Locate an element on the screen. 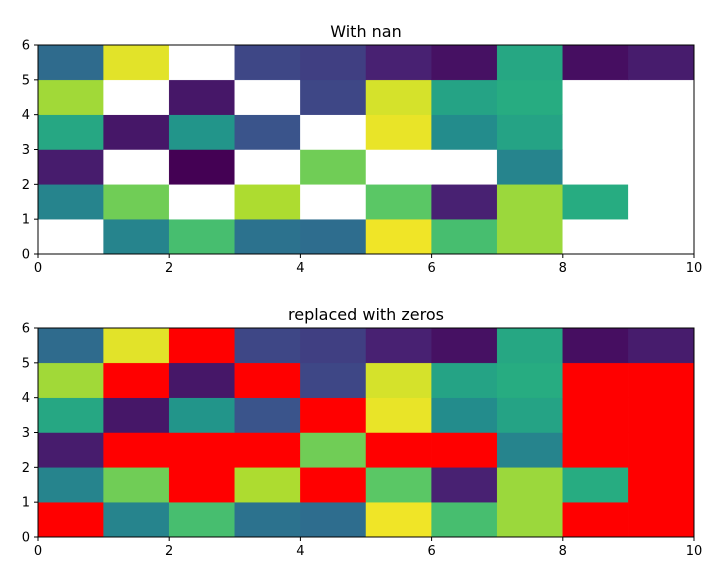 The height and width of the screenshot is (584, 721). y-tick-label: 5 is located at coordinates (26, 363).